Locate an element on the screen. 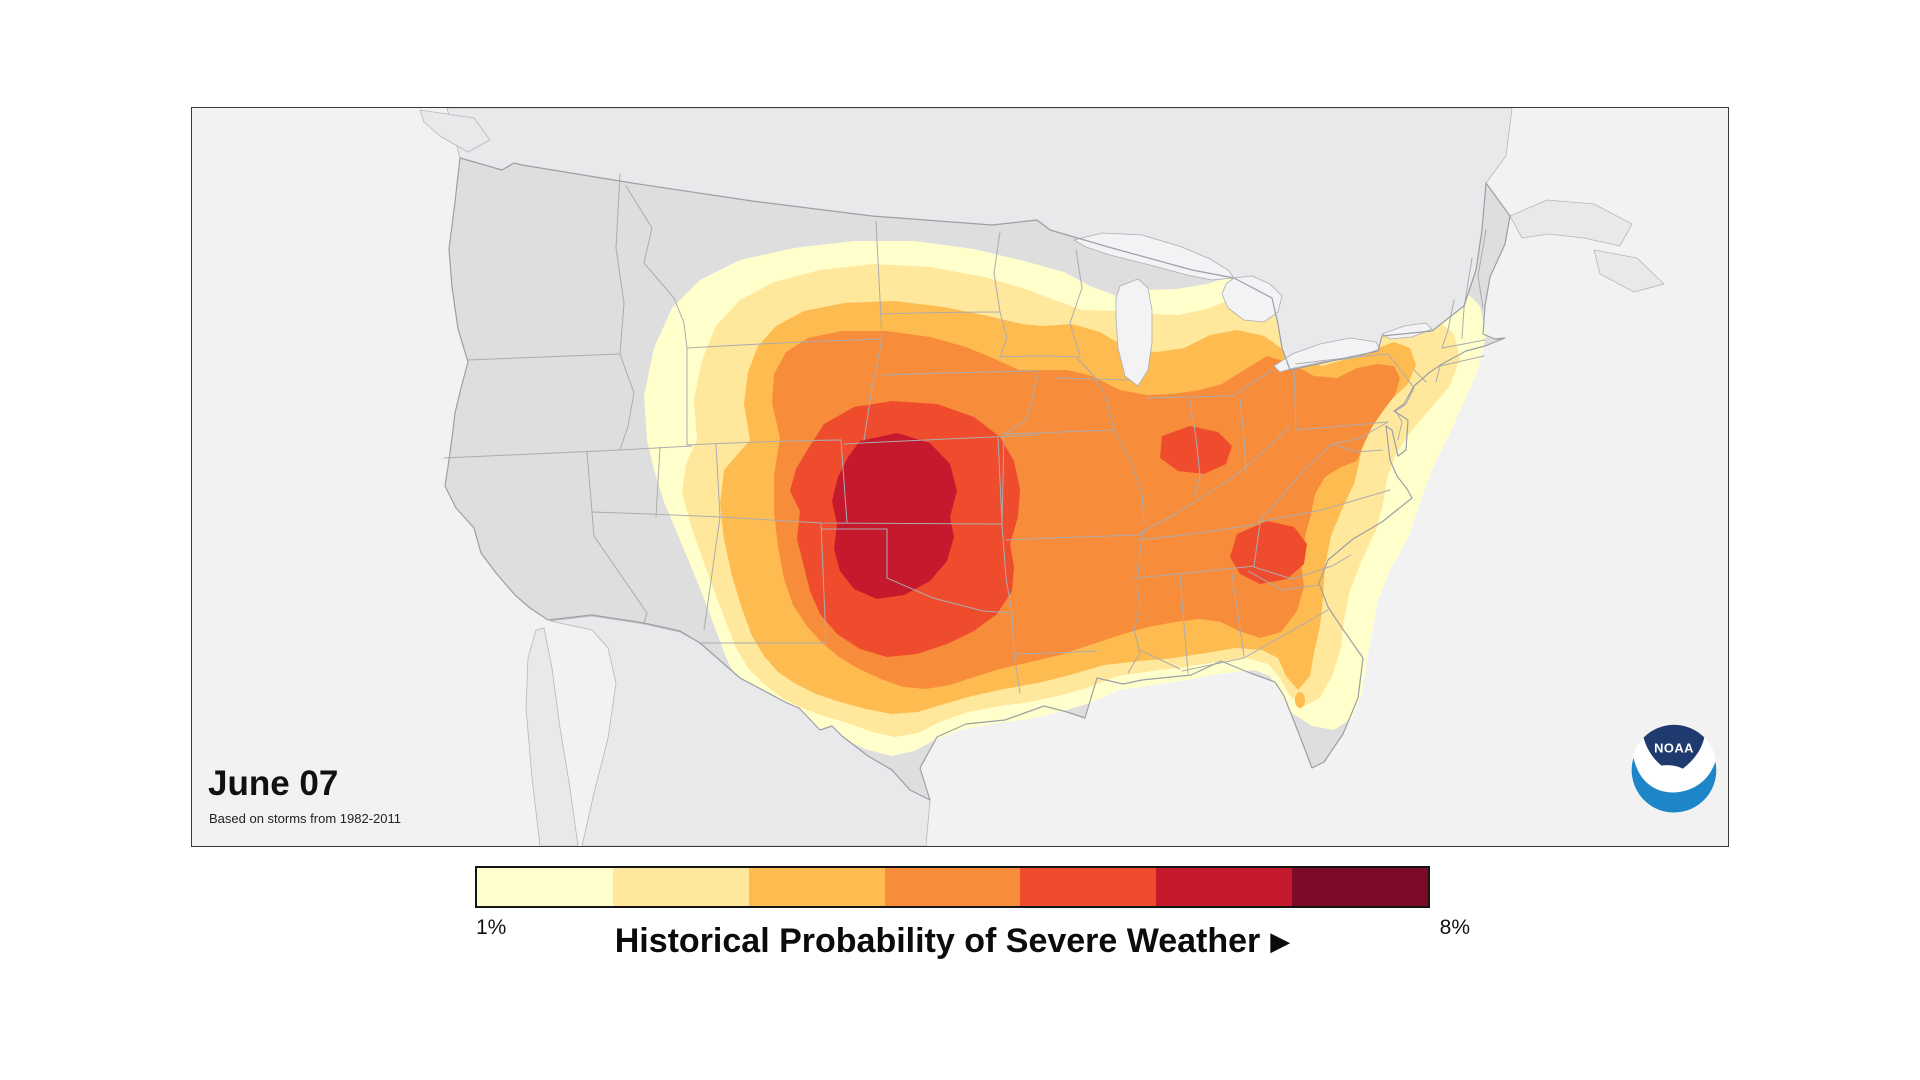  lake-michigan is located at coordinates (1134, 332).